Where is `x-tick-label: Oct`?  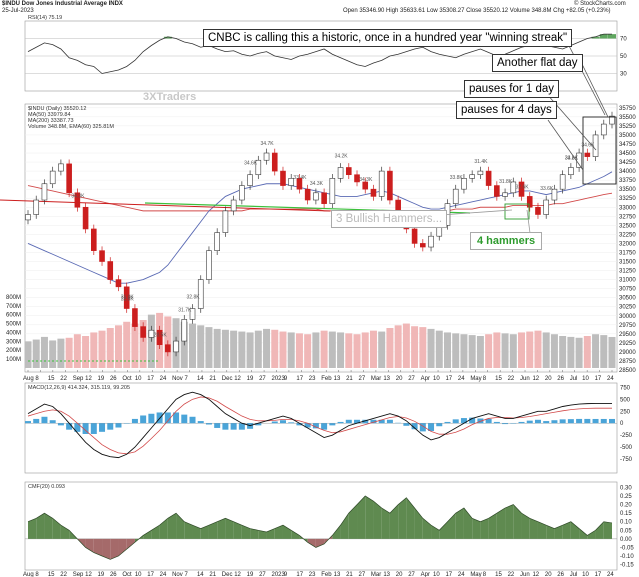
x-tick-label: Oct is located at coordinates (127, 379).